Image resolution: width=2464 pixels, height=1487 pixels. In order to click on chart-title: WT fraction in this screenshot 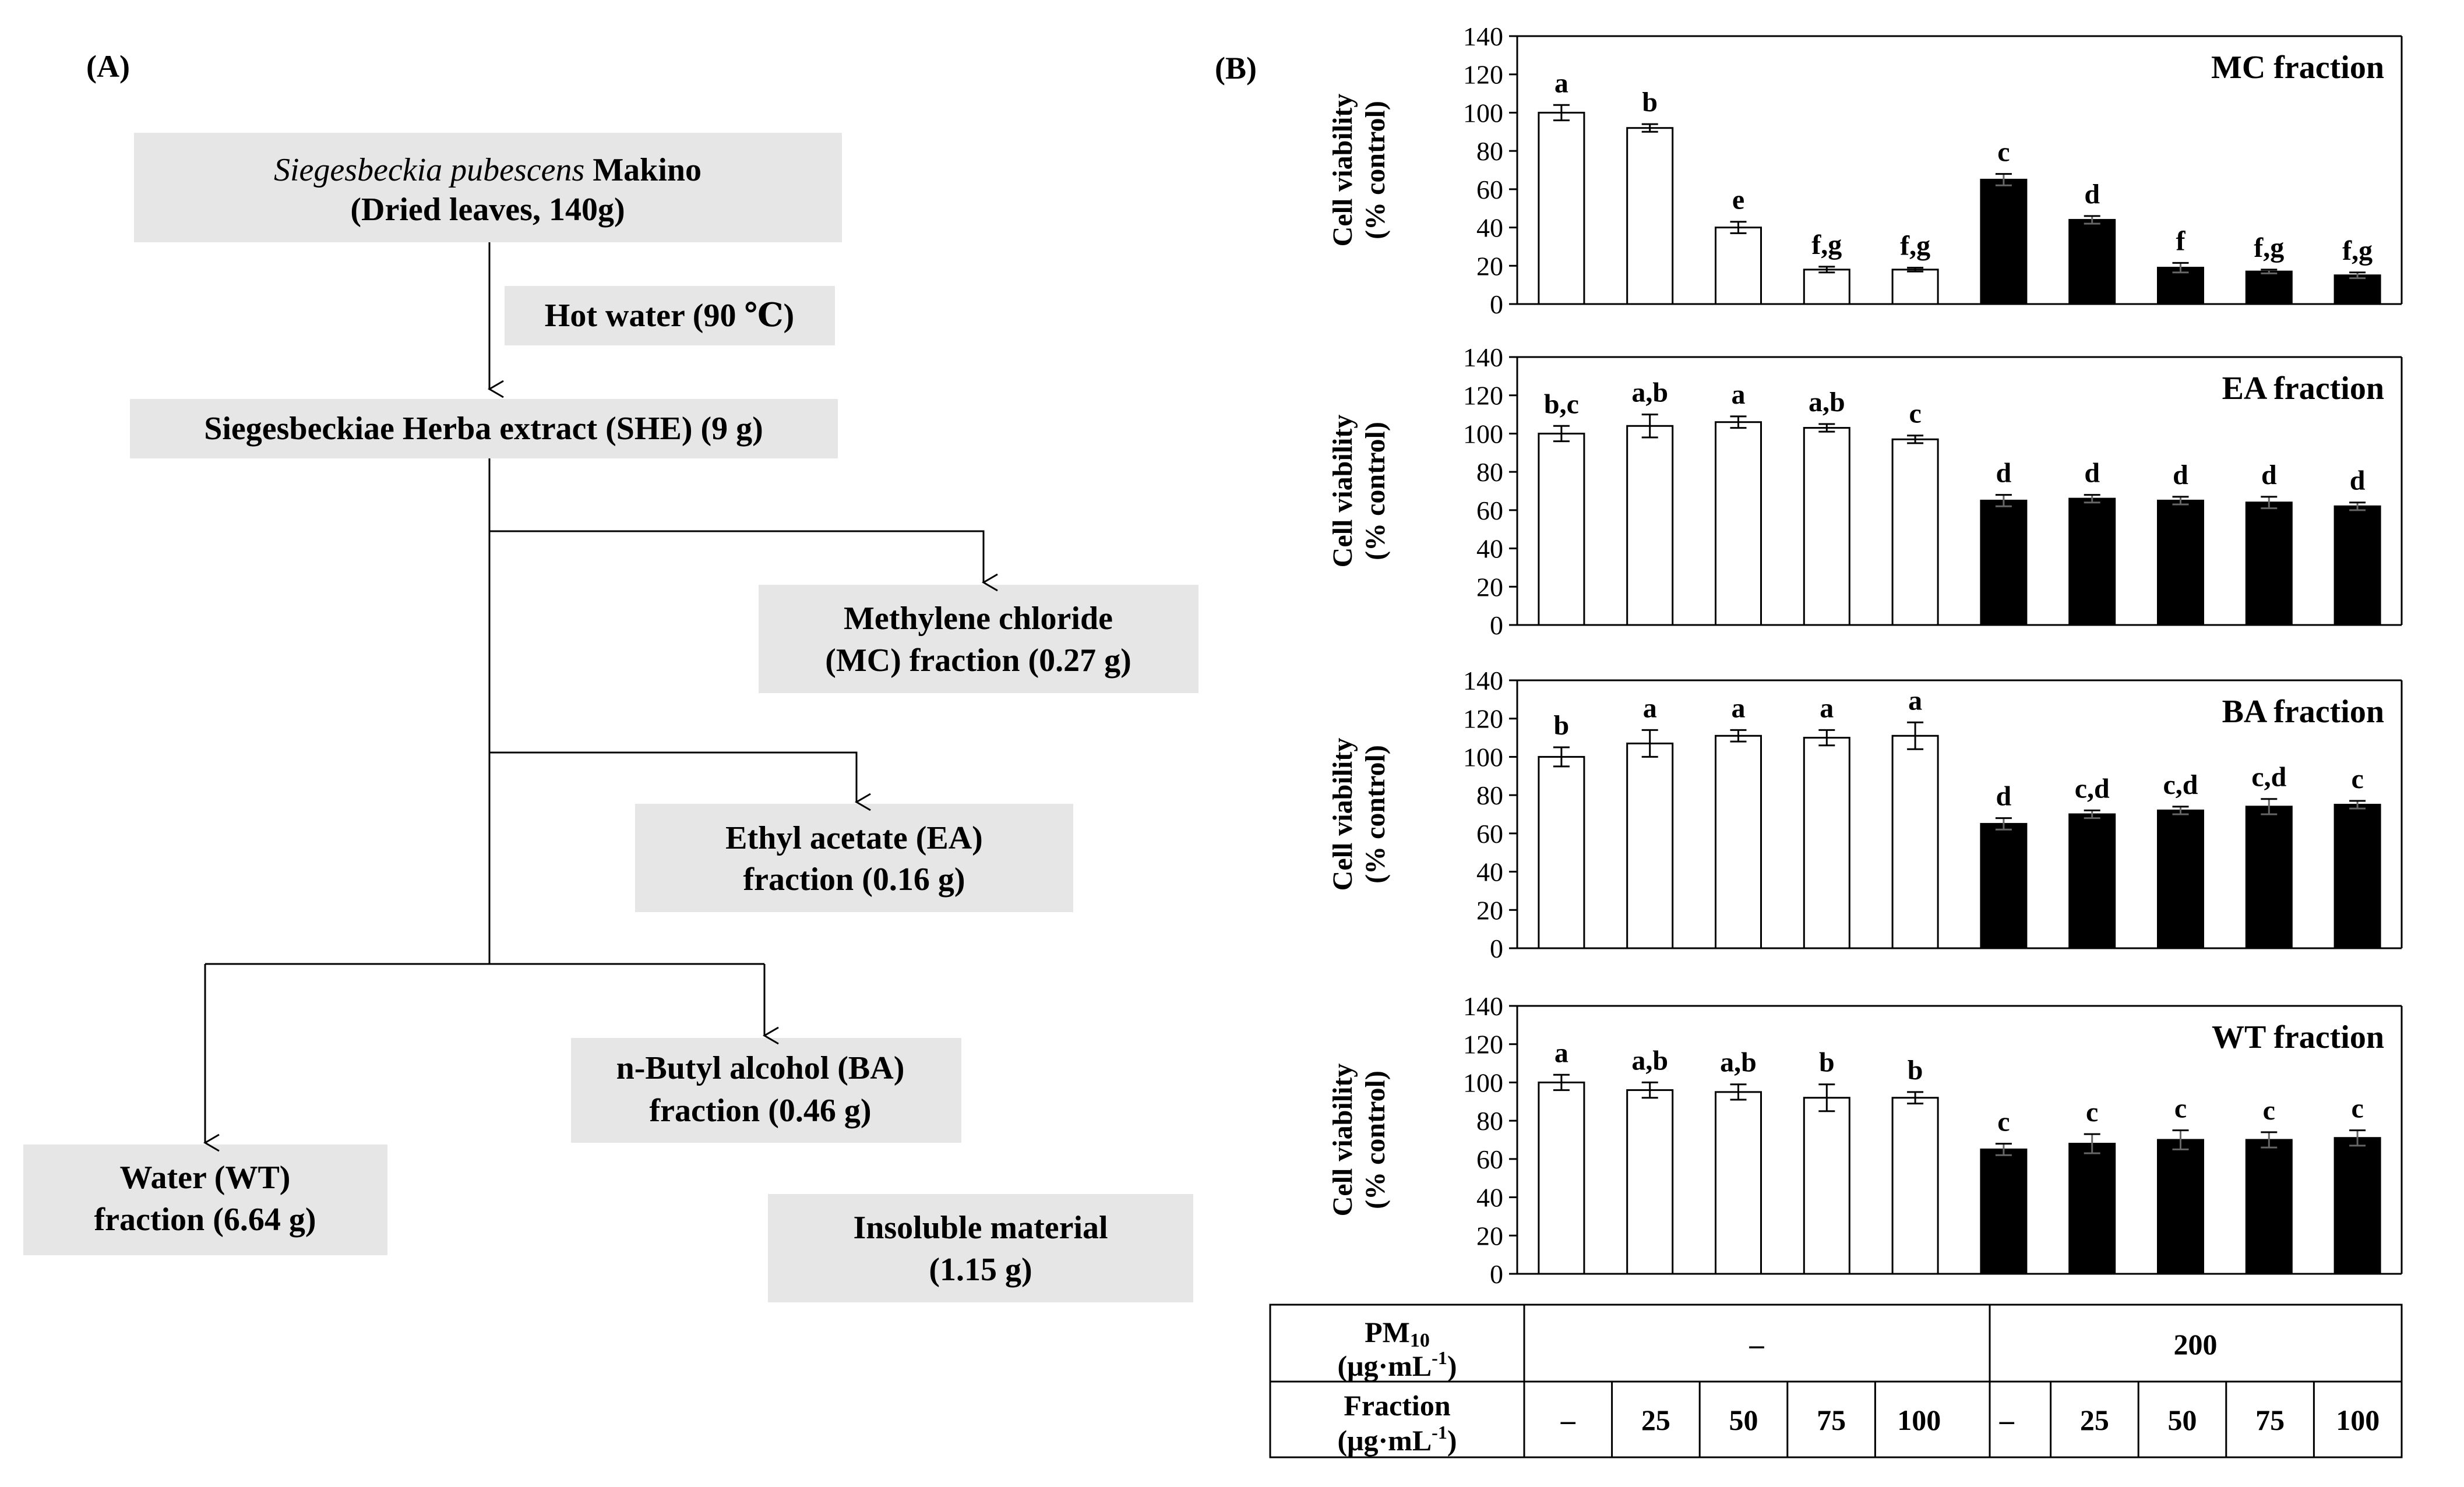, I will do `click(2298, 1037)`.